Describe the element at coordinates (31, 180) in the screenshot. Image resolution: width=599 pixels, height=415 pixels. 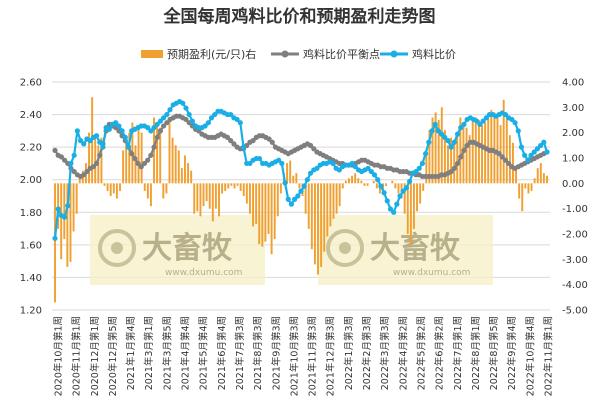
I see `y-left-tick-label: 2.00` at that location.